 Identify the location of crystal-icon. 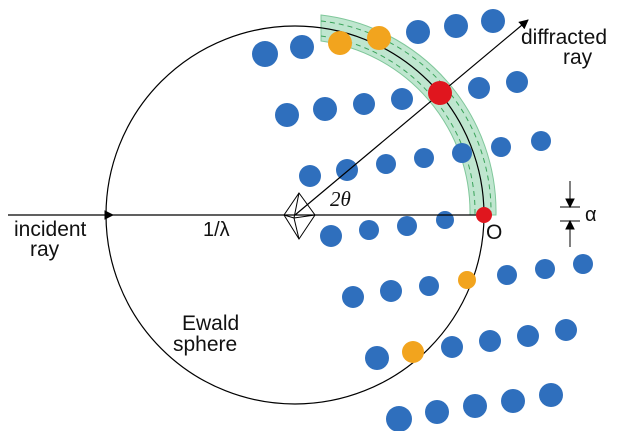
(299, 216).